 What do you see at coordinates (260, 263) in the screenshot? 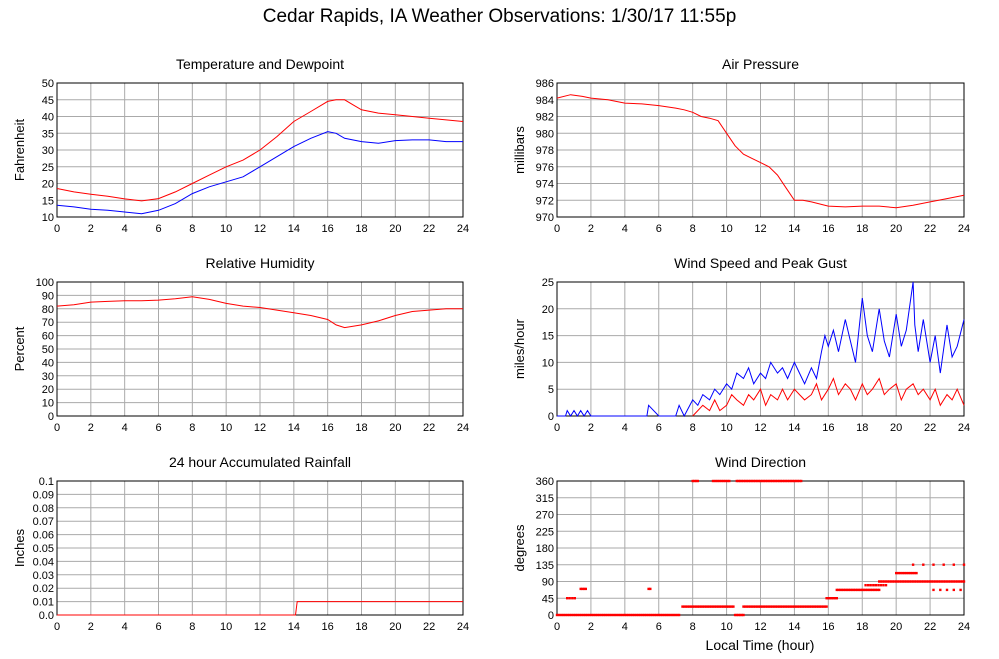
I see `panel-title: Relative Humidity` at bounding box center [260, 263].